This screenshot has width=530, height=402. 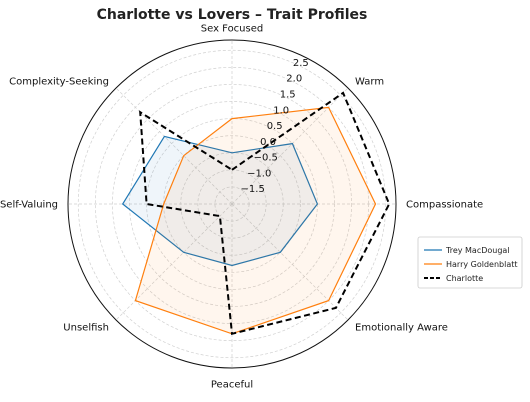 I want to click on legend-box, so click(x=470, y=262).